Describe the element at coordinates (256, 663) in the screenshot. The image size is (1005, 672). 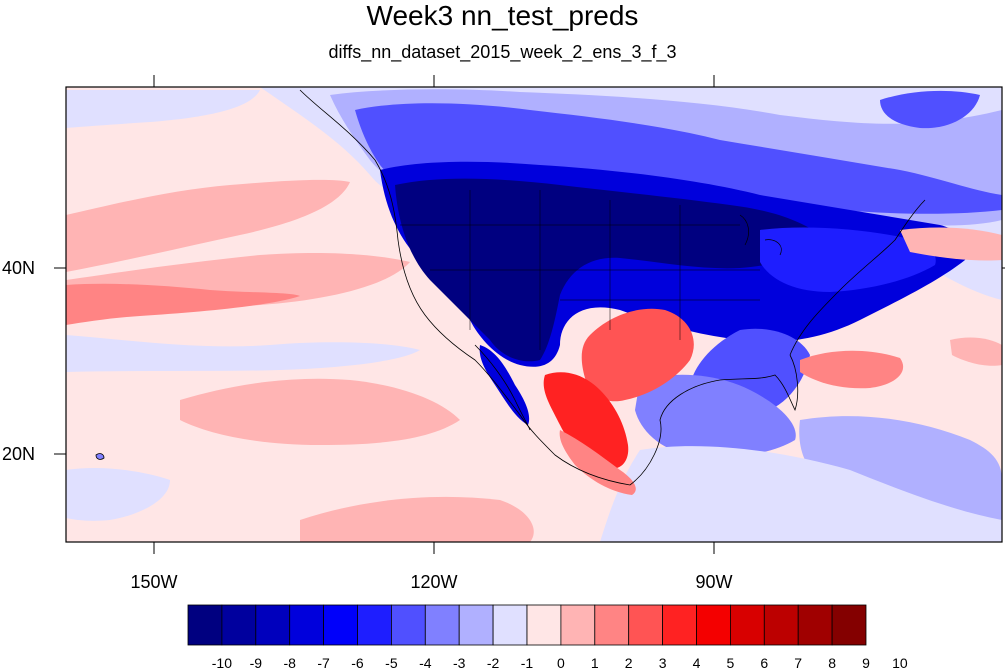
I see `colorbar-tick-label: -9` at that location.